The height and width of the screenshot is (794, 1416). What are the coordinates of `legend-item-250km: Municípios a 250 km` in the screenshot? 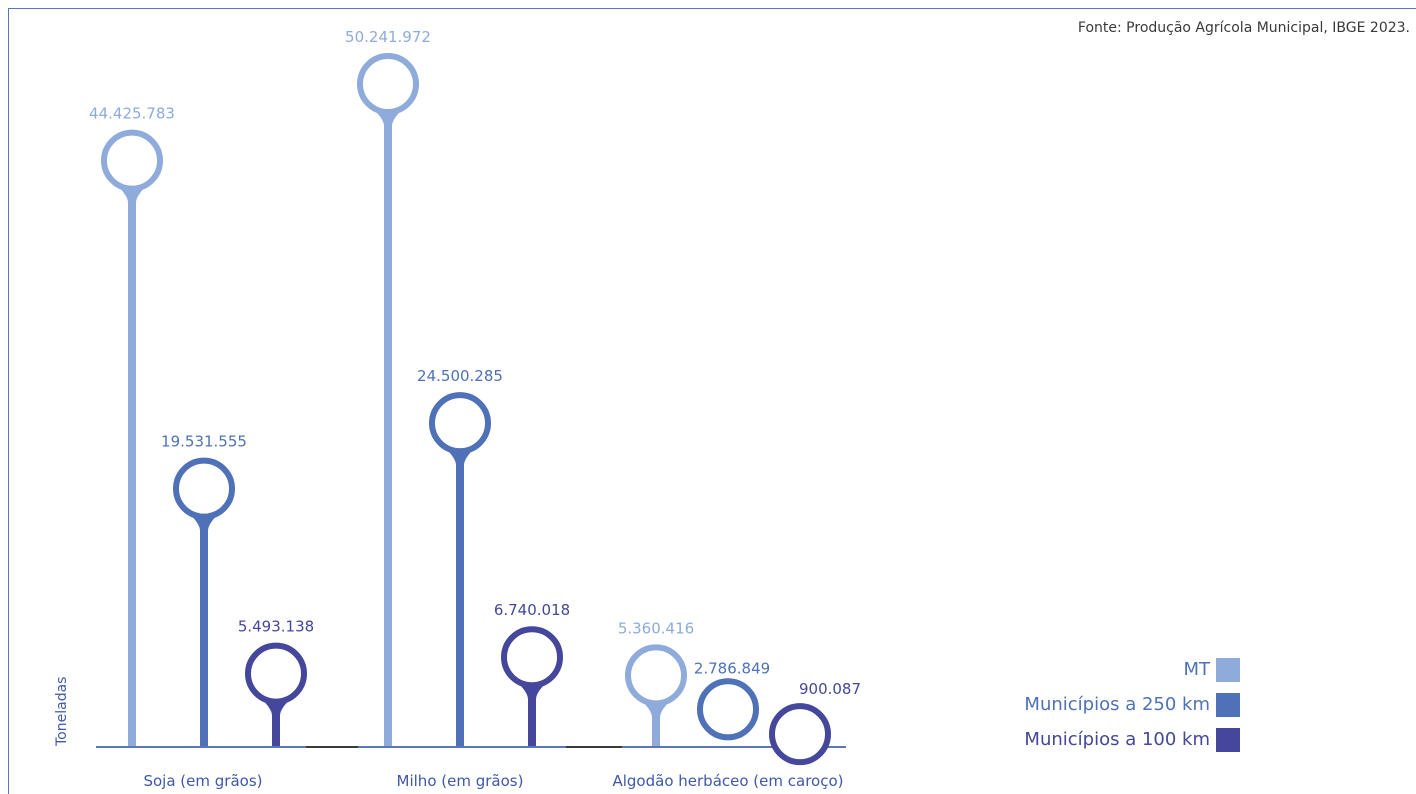 It's located at (1132, 704).